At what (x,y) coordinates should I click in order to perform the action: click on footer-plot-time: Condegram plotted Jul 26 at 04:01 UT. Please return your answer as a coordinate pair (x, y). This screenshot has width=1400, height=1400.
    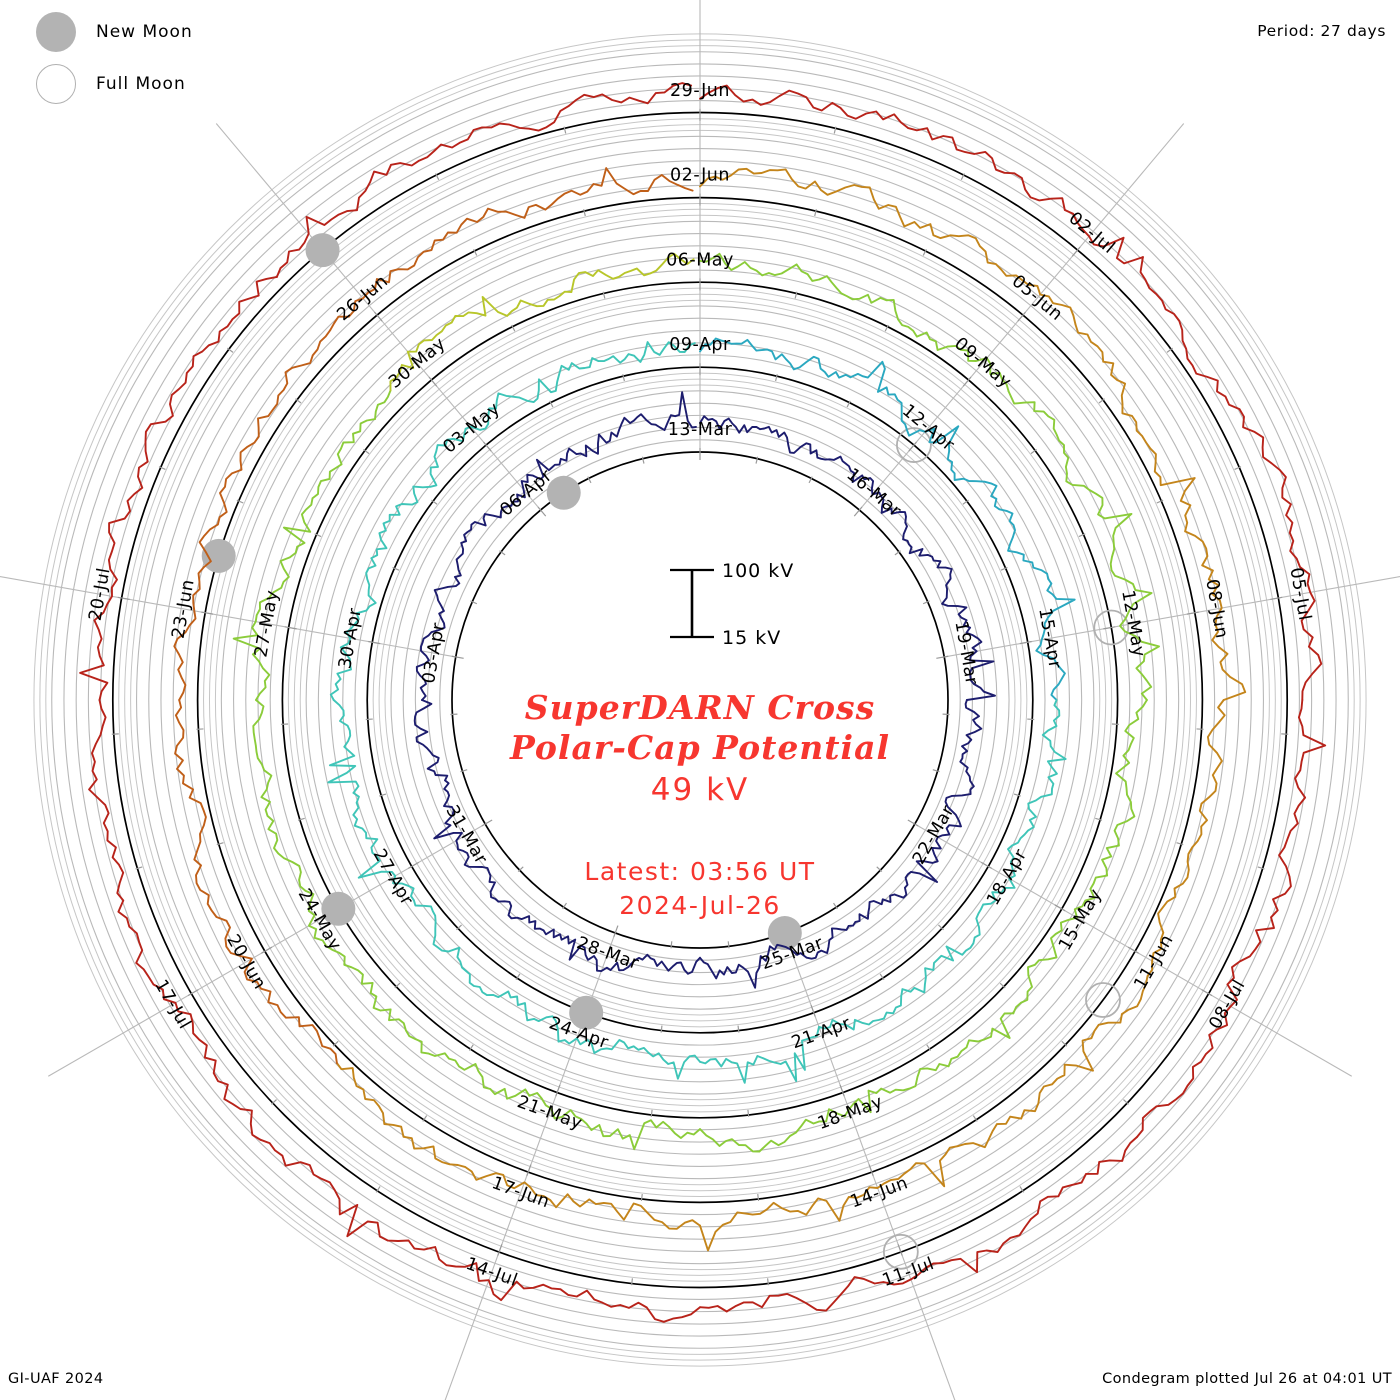
    Looking at the image, I should click on (1247, 1379).